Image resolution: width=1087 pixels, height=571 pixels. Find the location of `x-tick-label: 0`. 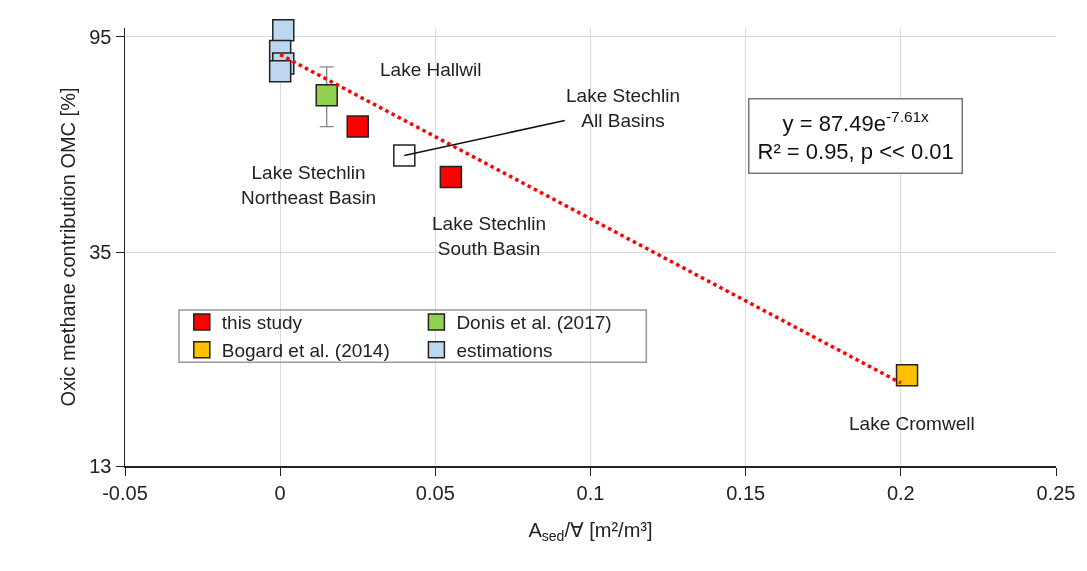

x-tick-label: 0 is located at coordinates (280, 492).